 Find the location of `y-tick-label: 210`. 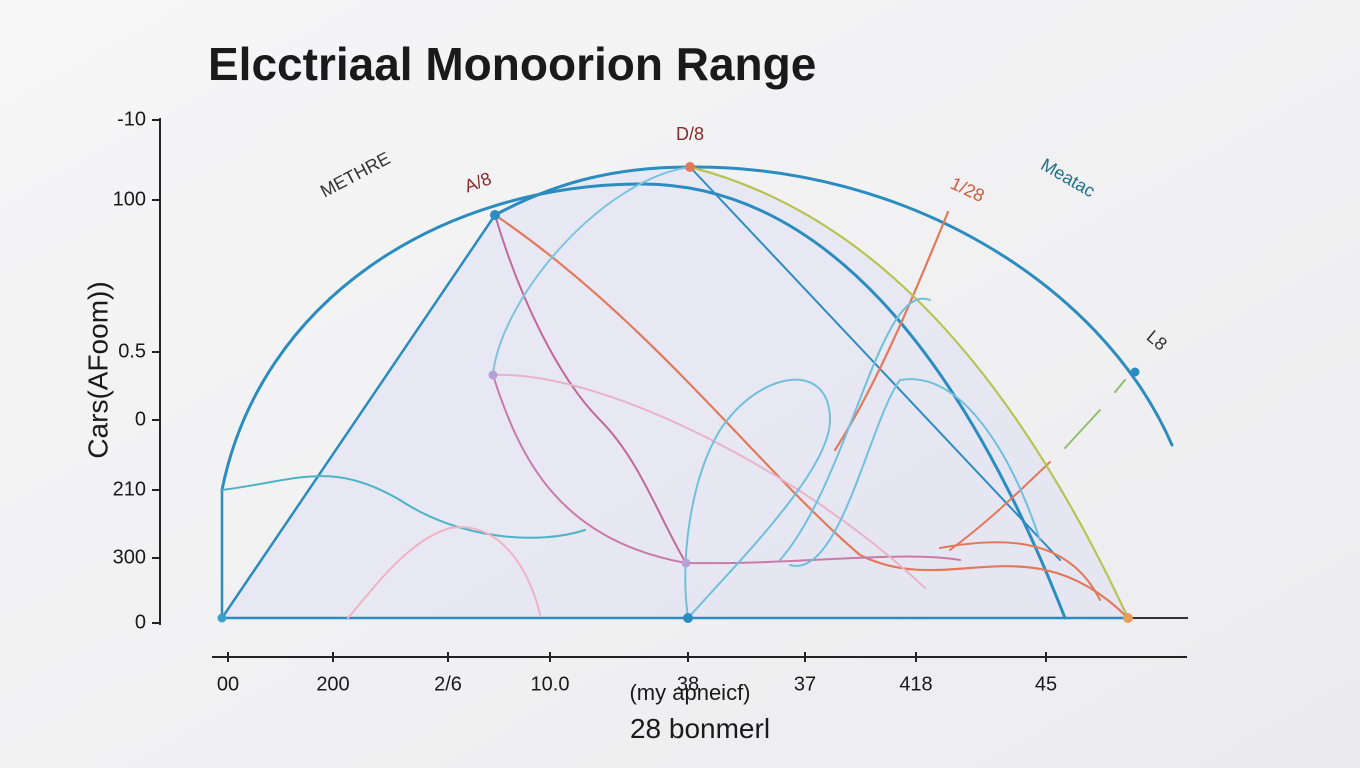

y-tick-label: 210 is located at coordinates (129, 489).